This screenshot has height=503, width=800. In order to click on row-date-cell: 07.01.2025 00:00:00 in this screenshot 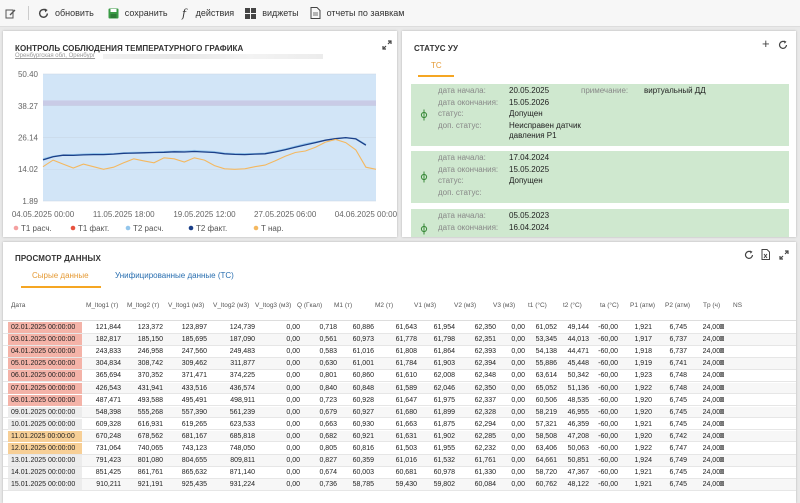, I will do `click(45, 388)`.